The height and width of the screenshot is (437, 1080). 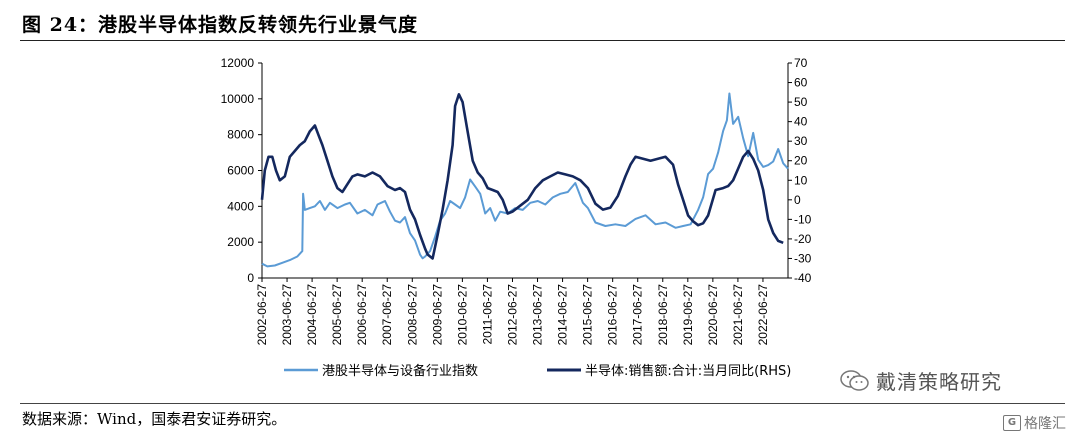 What do you see at coordinates (1012, 423) in the screenshot?
I see `gelonghui-icon: G` at bounding box center [1012, 423].